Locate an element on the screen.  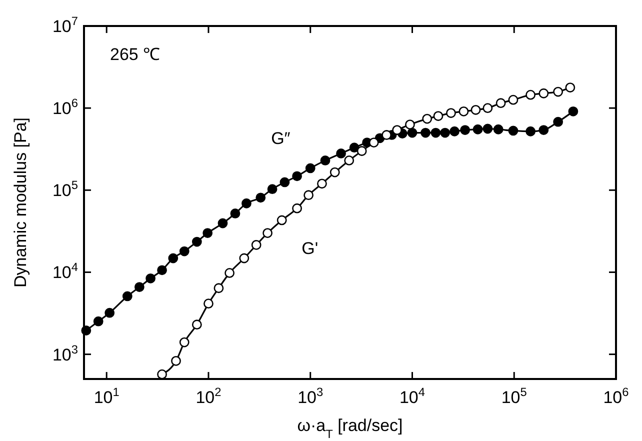
x-tick-label: 10$^{2}$ is located at coordinates (209, 396).